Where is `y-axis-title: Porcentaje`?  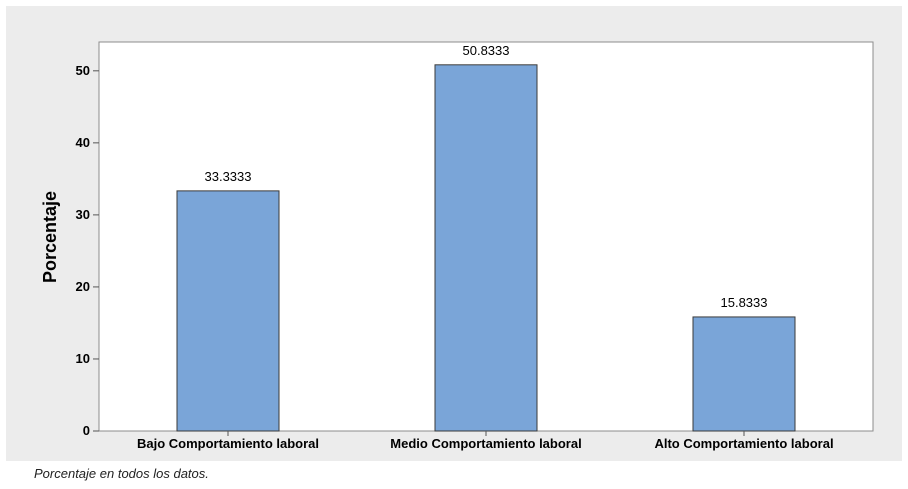
y-axis-title: Porcentaje is located at coordinates (50, 237).